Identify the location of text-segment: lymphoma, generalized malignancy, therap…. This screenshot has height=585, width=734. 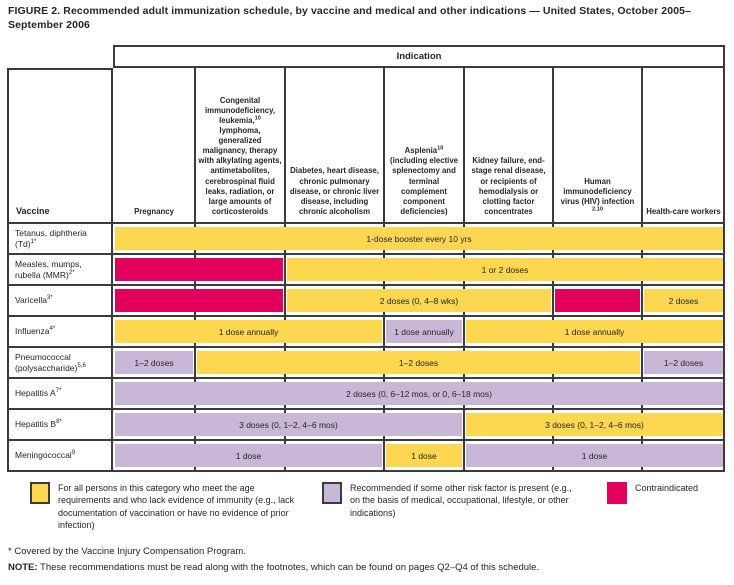
(240, 170).